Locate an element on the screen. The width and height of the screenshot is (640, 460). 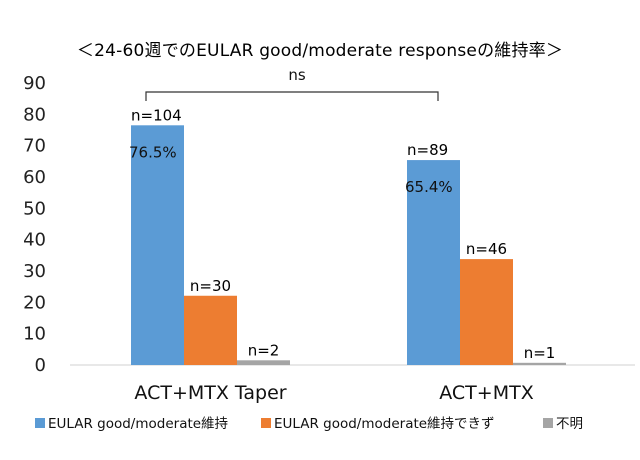
data-label: n=30 is located at coordinates (210, 286).